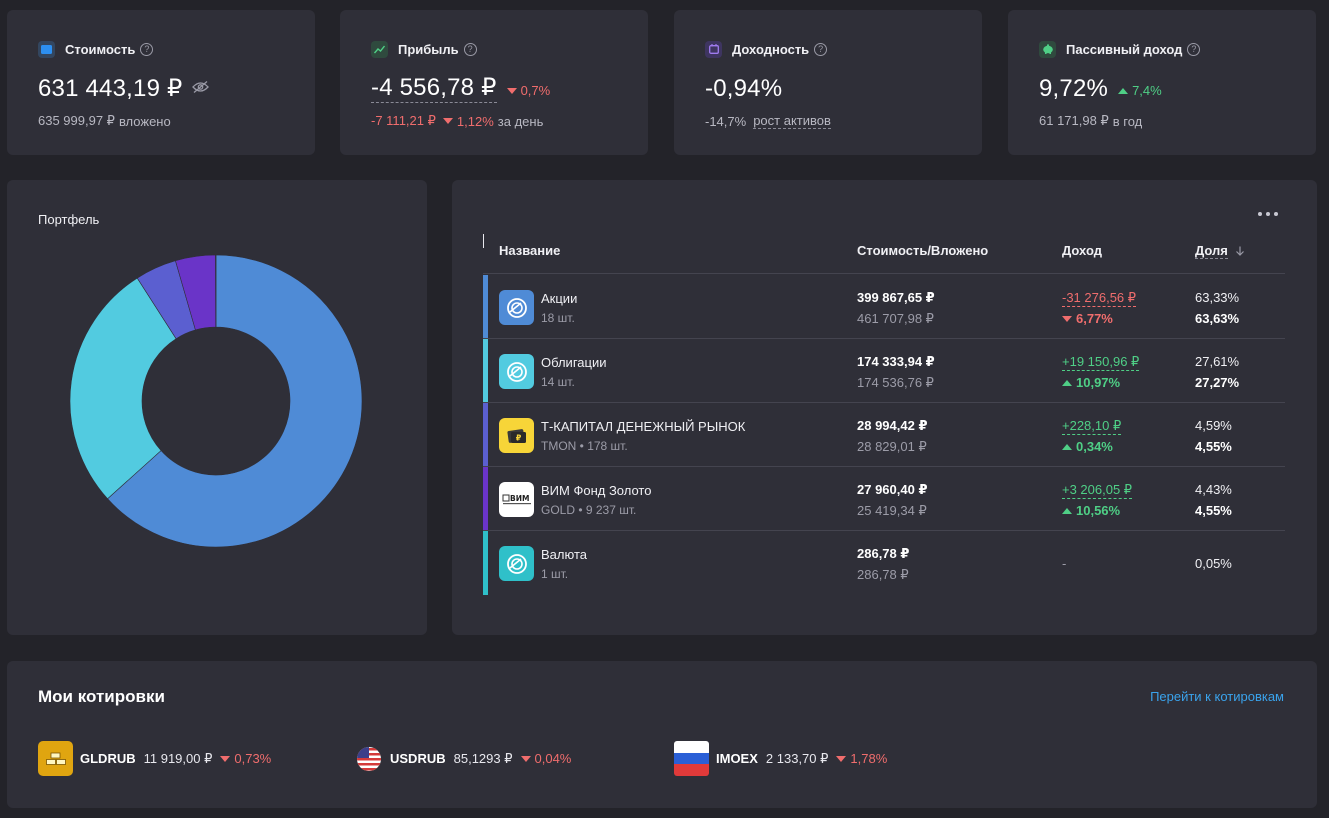  What do you see at coordinates (1091, 382) in the screenshot?
I see `asset-income-percent: 10,97%` at bounding box center [1091, 382].